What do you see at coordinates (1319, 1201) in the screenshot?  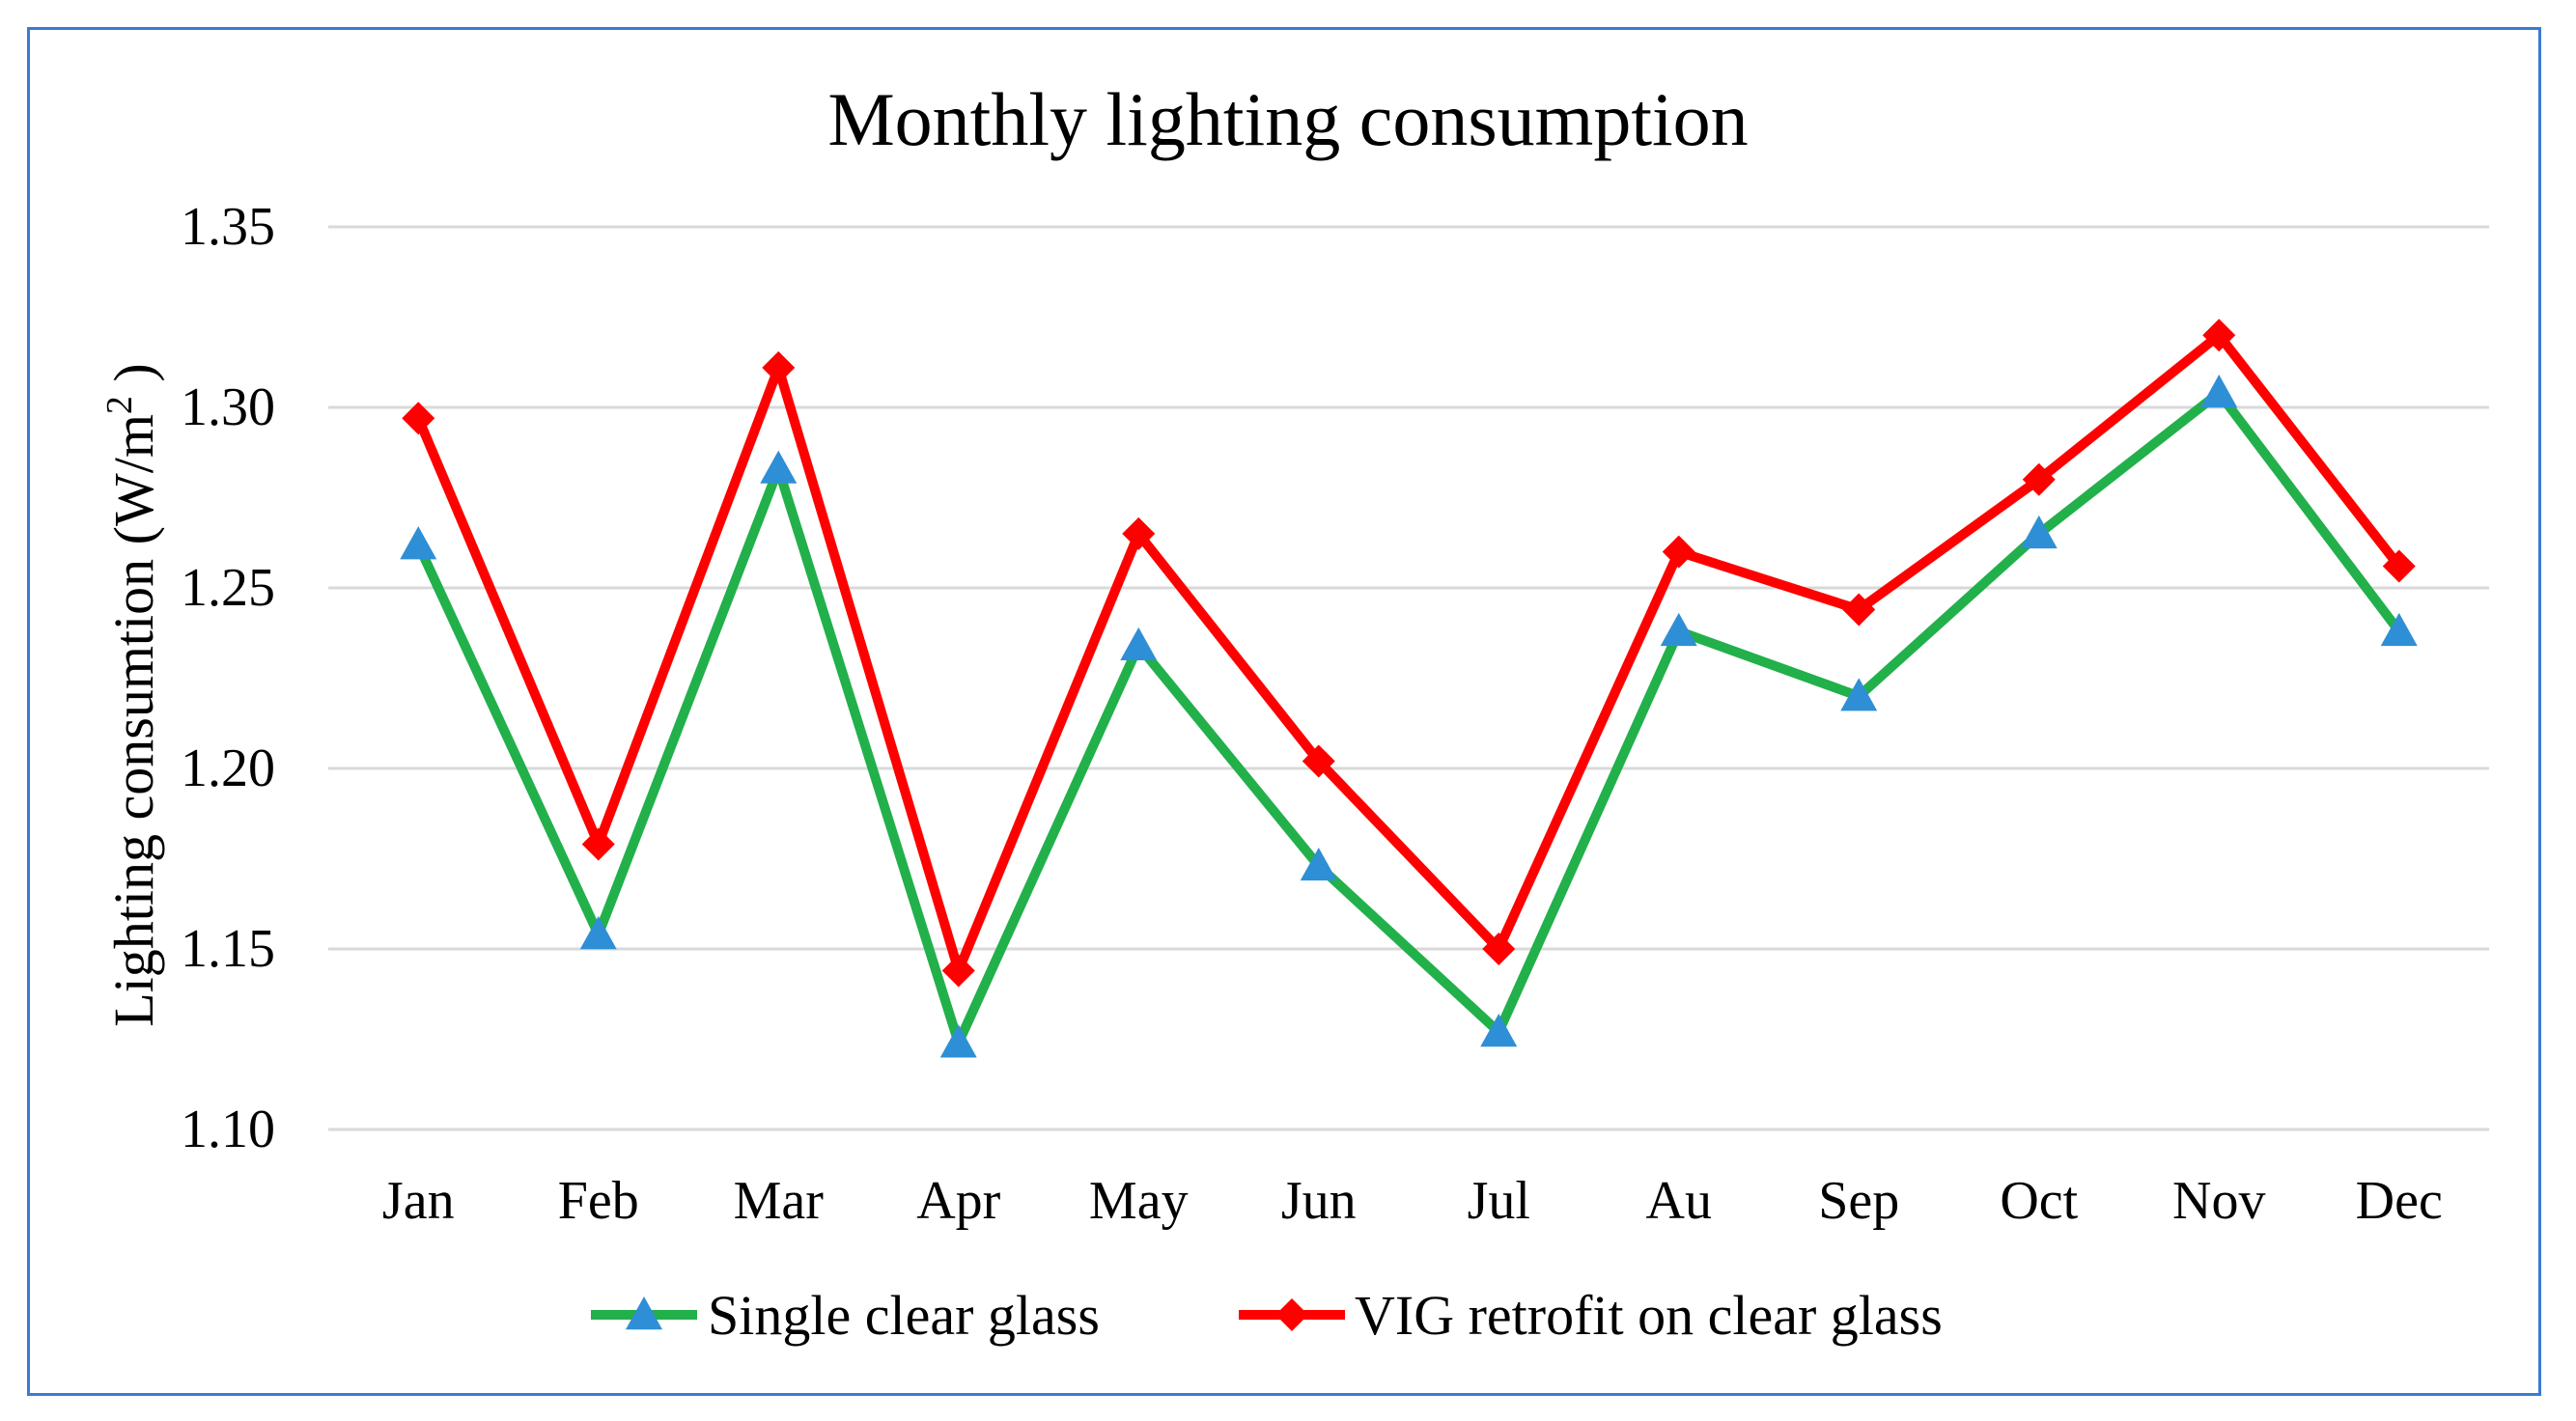 I see `x-tick-label: Jun` at bounding box center [1319, 1201].